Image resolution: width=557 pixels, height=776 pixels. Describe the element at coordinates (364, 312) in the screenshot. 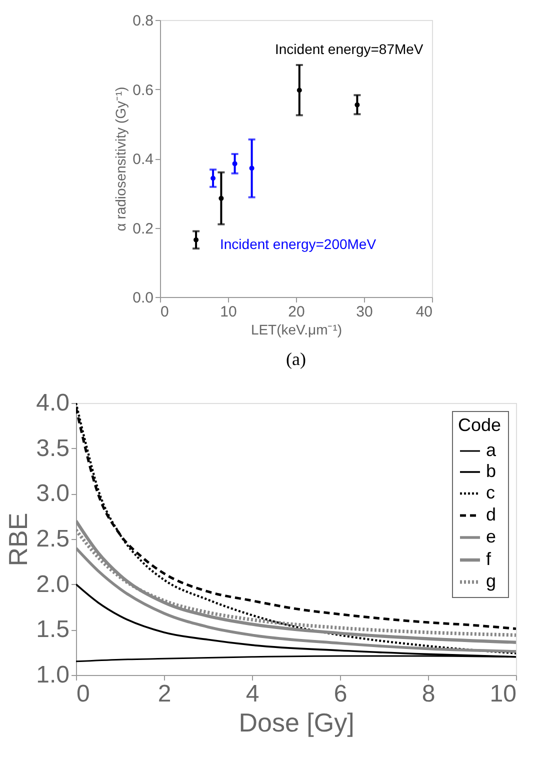

I see `x-tick-label: 30` at that location.